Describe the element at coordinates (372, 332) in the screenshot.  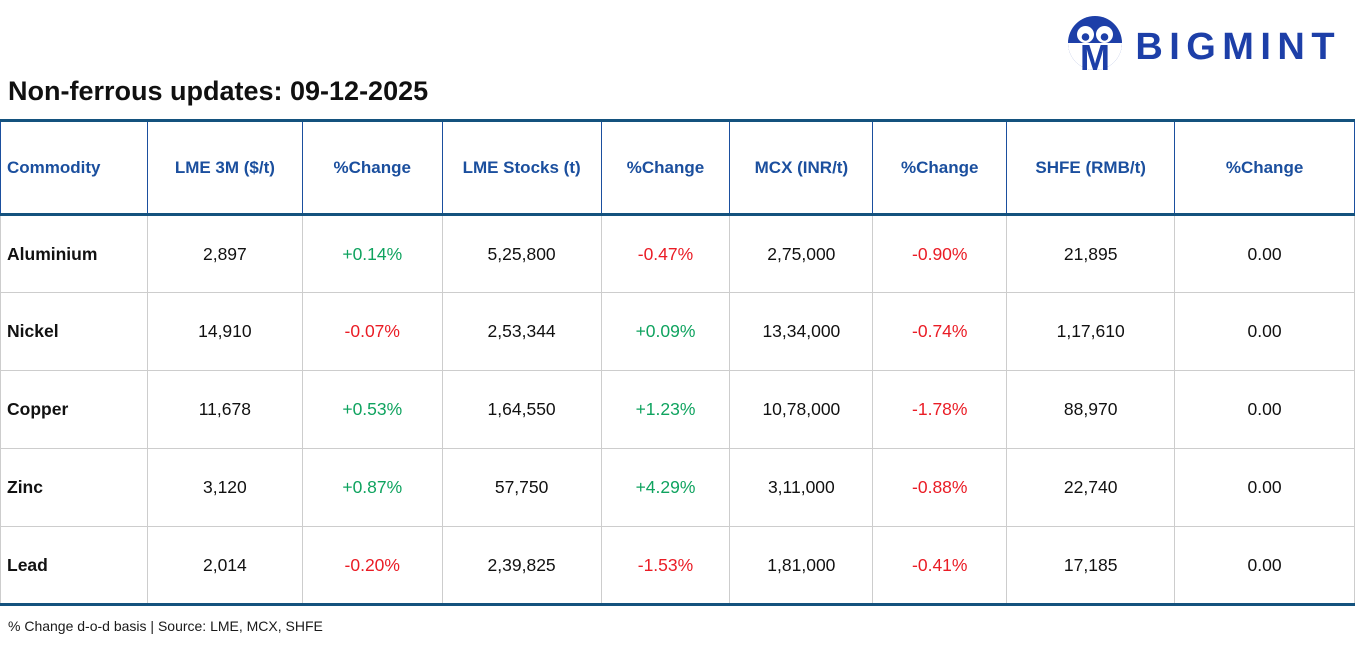
I see `cell-lme-3m-change: -0.07%` at that location.